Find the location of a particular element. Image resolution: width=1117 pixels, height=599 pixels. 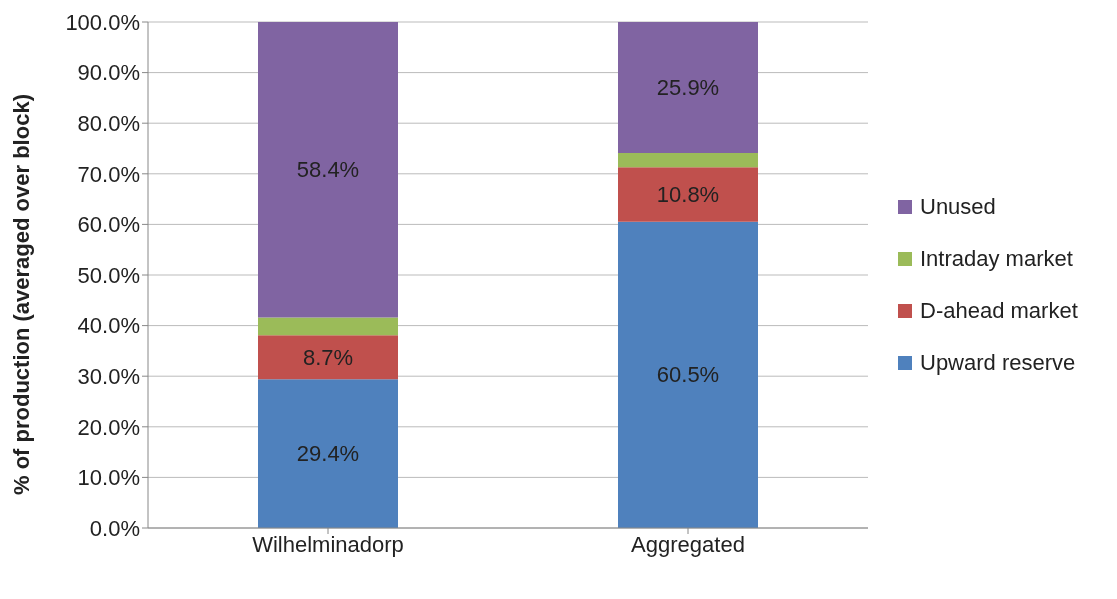

data-label: 60.5% is located at coordinates (688, 375).